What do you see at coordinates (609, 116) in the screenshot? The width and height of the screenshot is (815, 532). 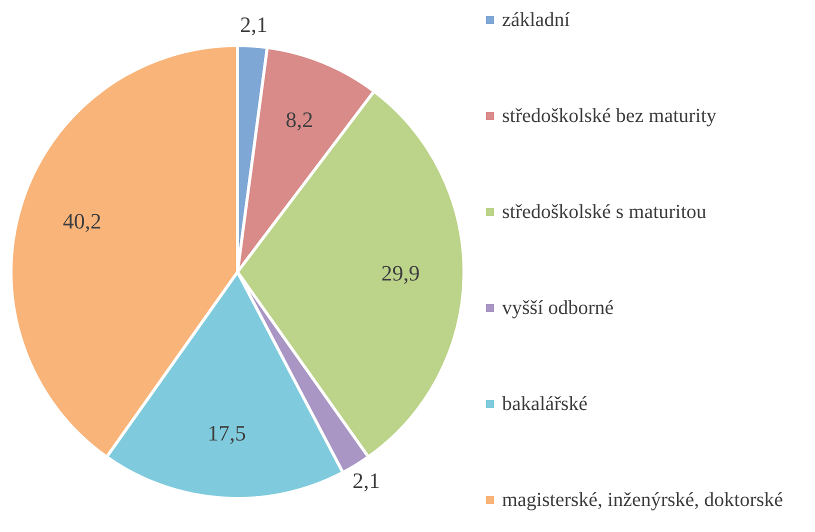 I see `legend-label: středoškolské bez maturity` at bounding box center [609, 116].